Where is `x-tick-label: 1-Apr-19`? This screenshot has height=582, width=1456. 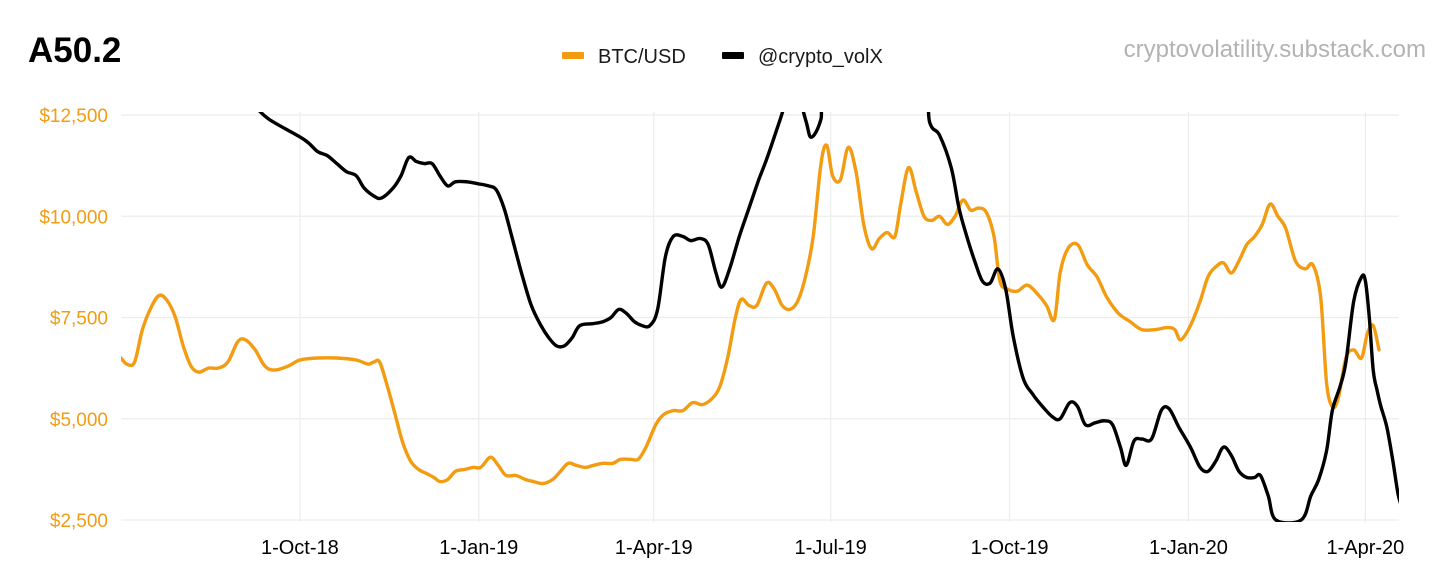
x-tick-label: 1-Apr-19 is located at coordinates (654, 548).